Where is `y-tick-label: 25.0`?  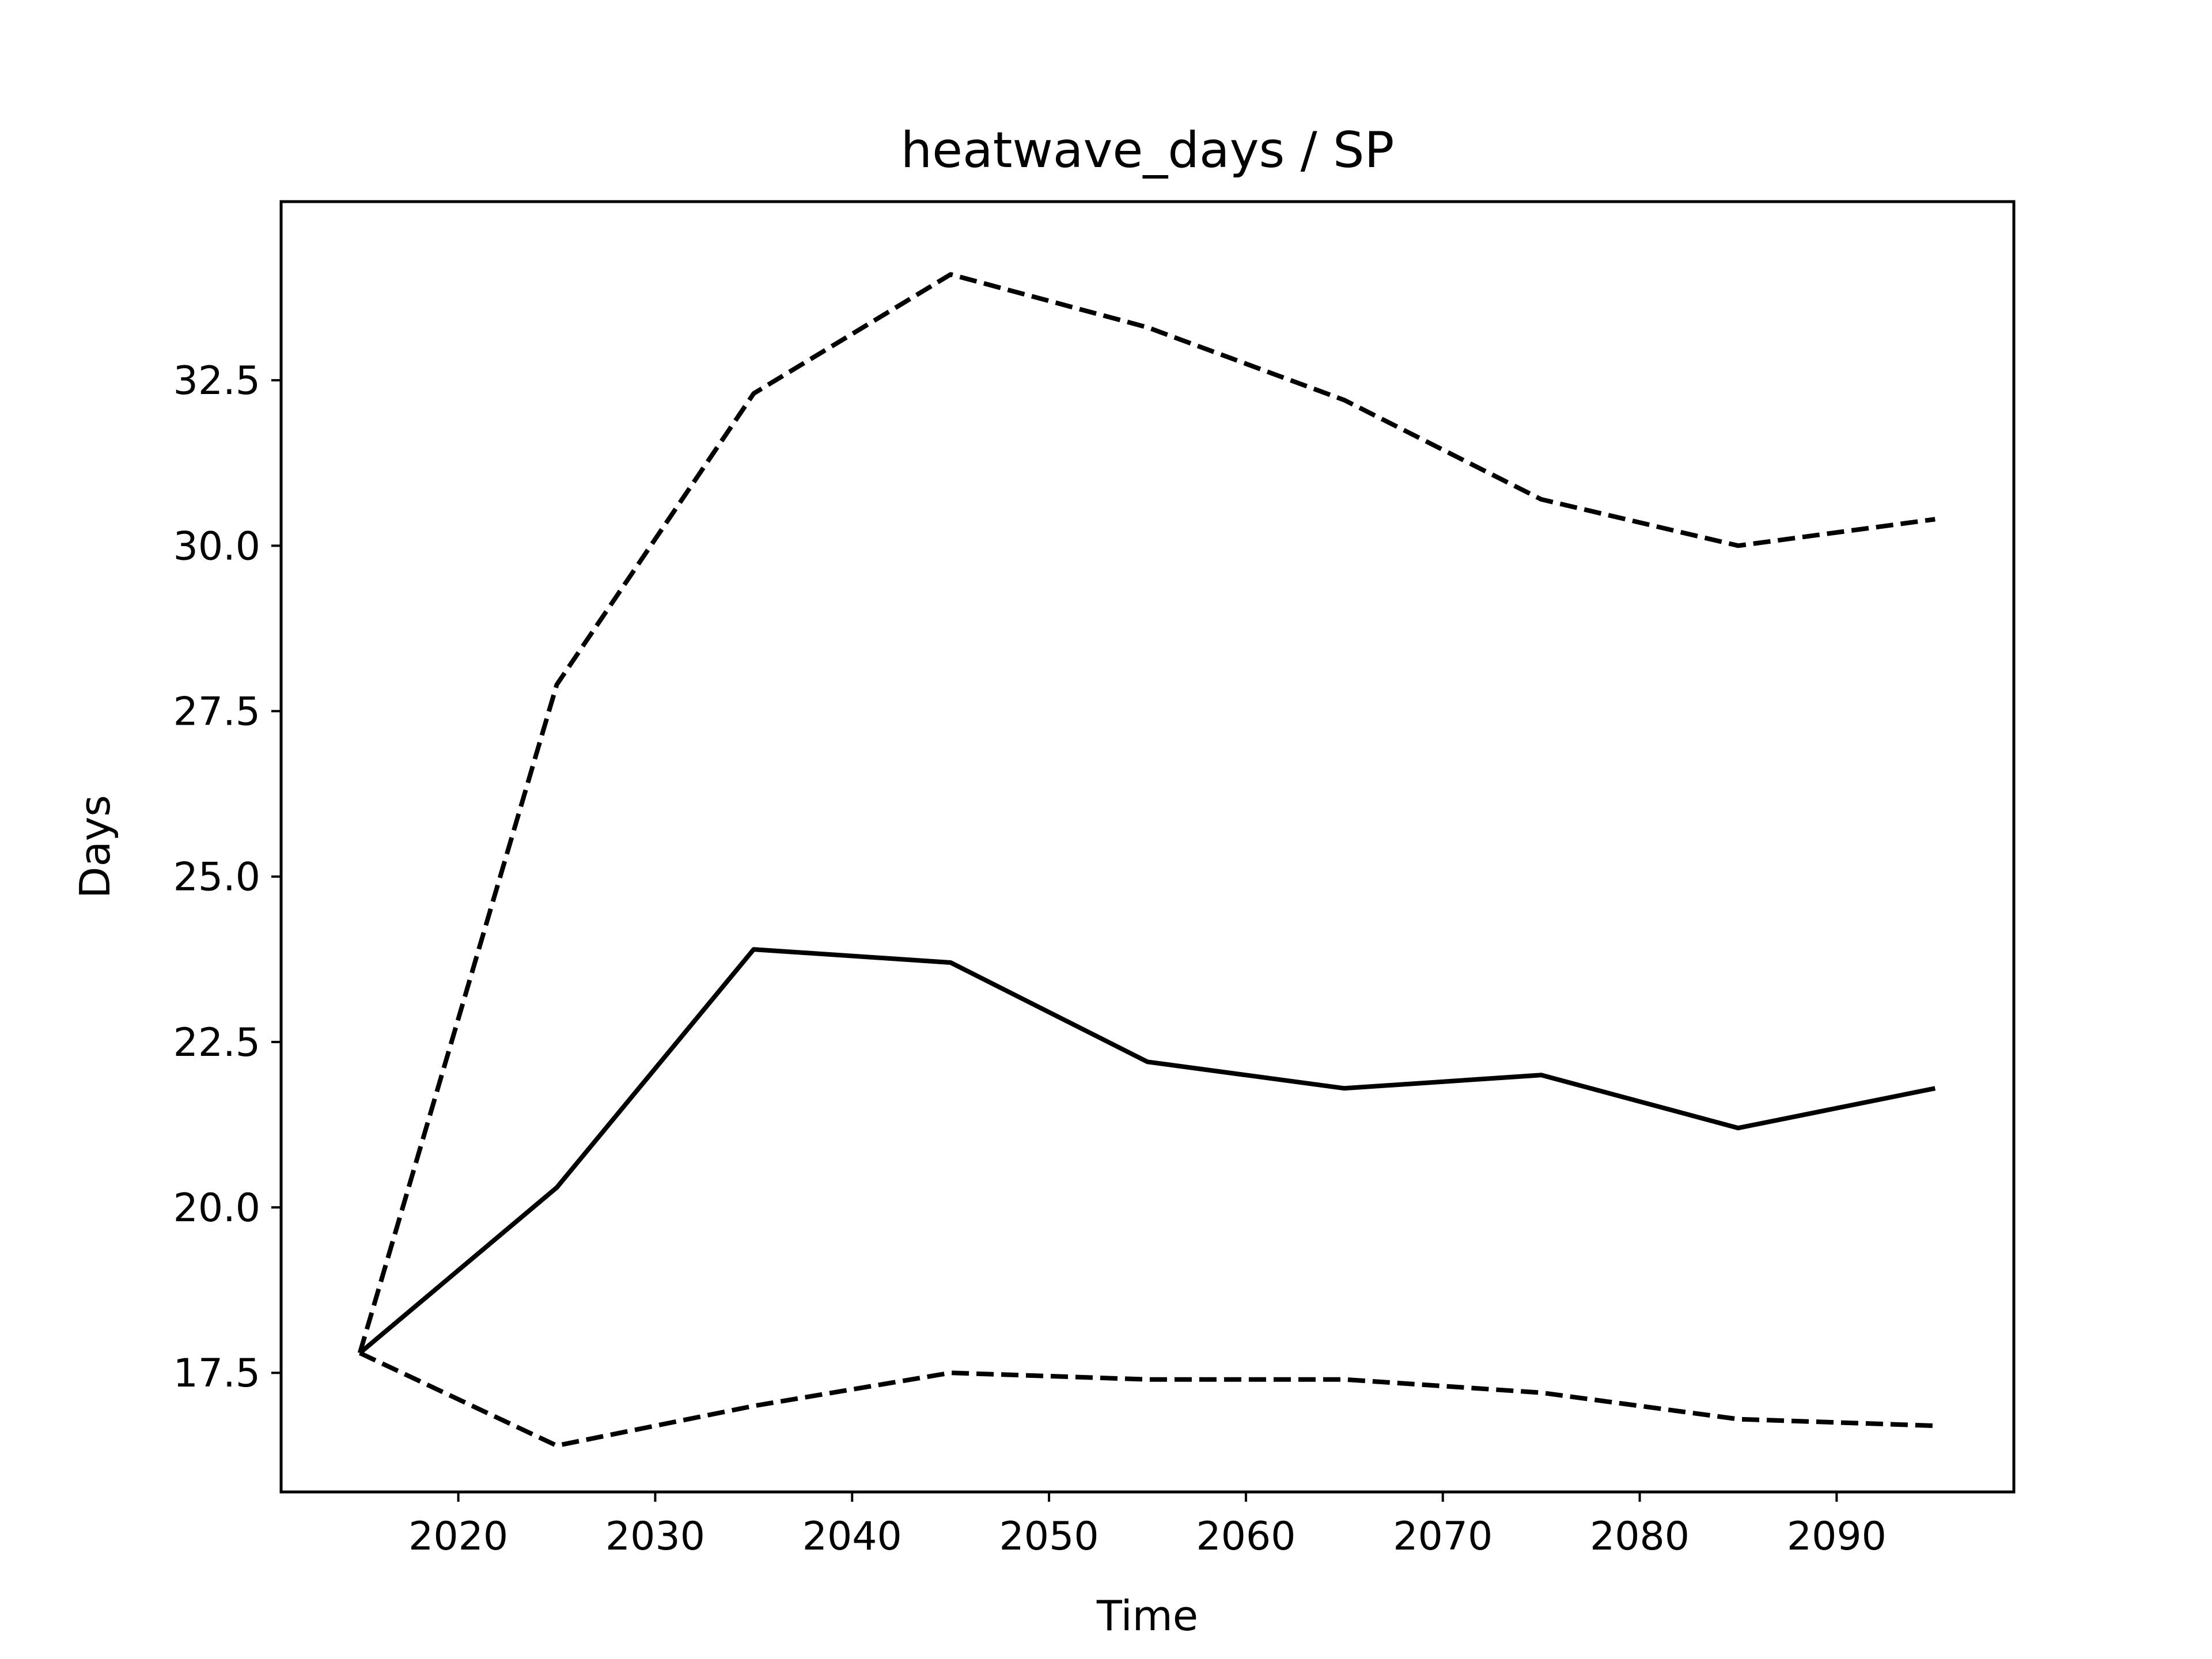 y-tick-label: 25.0 is located at coordinates (216, 877).